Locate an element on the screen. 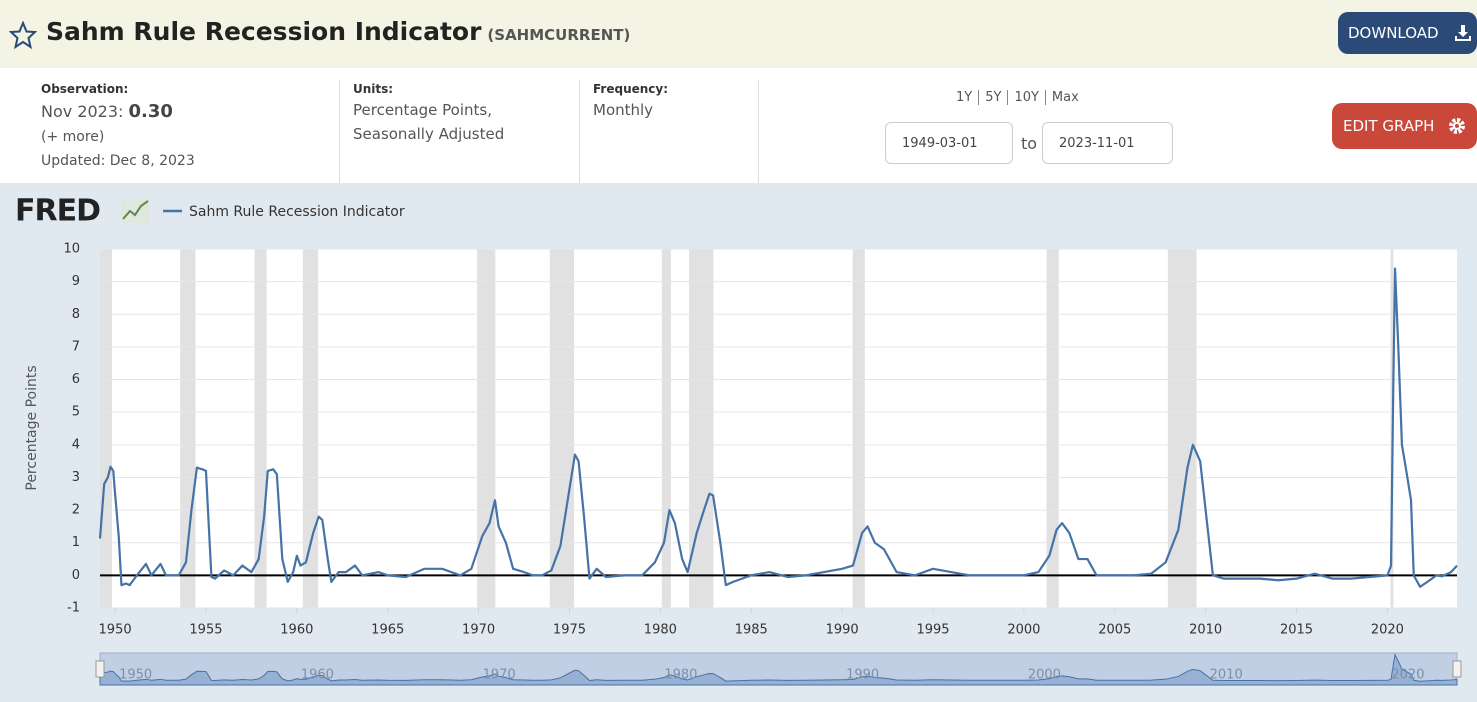 This screenshot has width=1477, height=702. navigator-label: 1970 is located at coordinates (499, 675).